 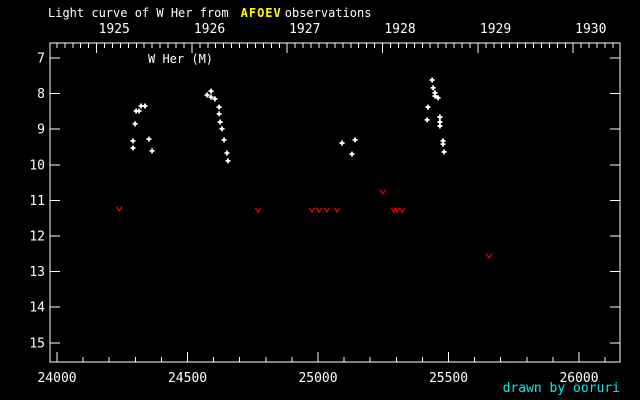 What do you see at coordinates (181, 59) in the screenshot?
I see `series-label: W Her (M)` at bounding box center [181, 59].